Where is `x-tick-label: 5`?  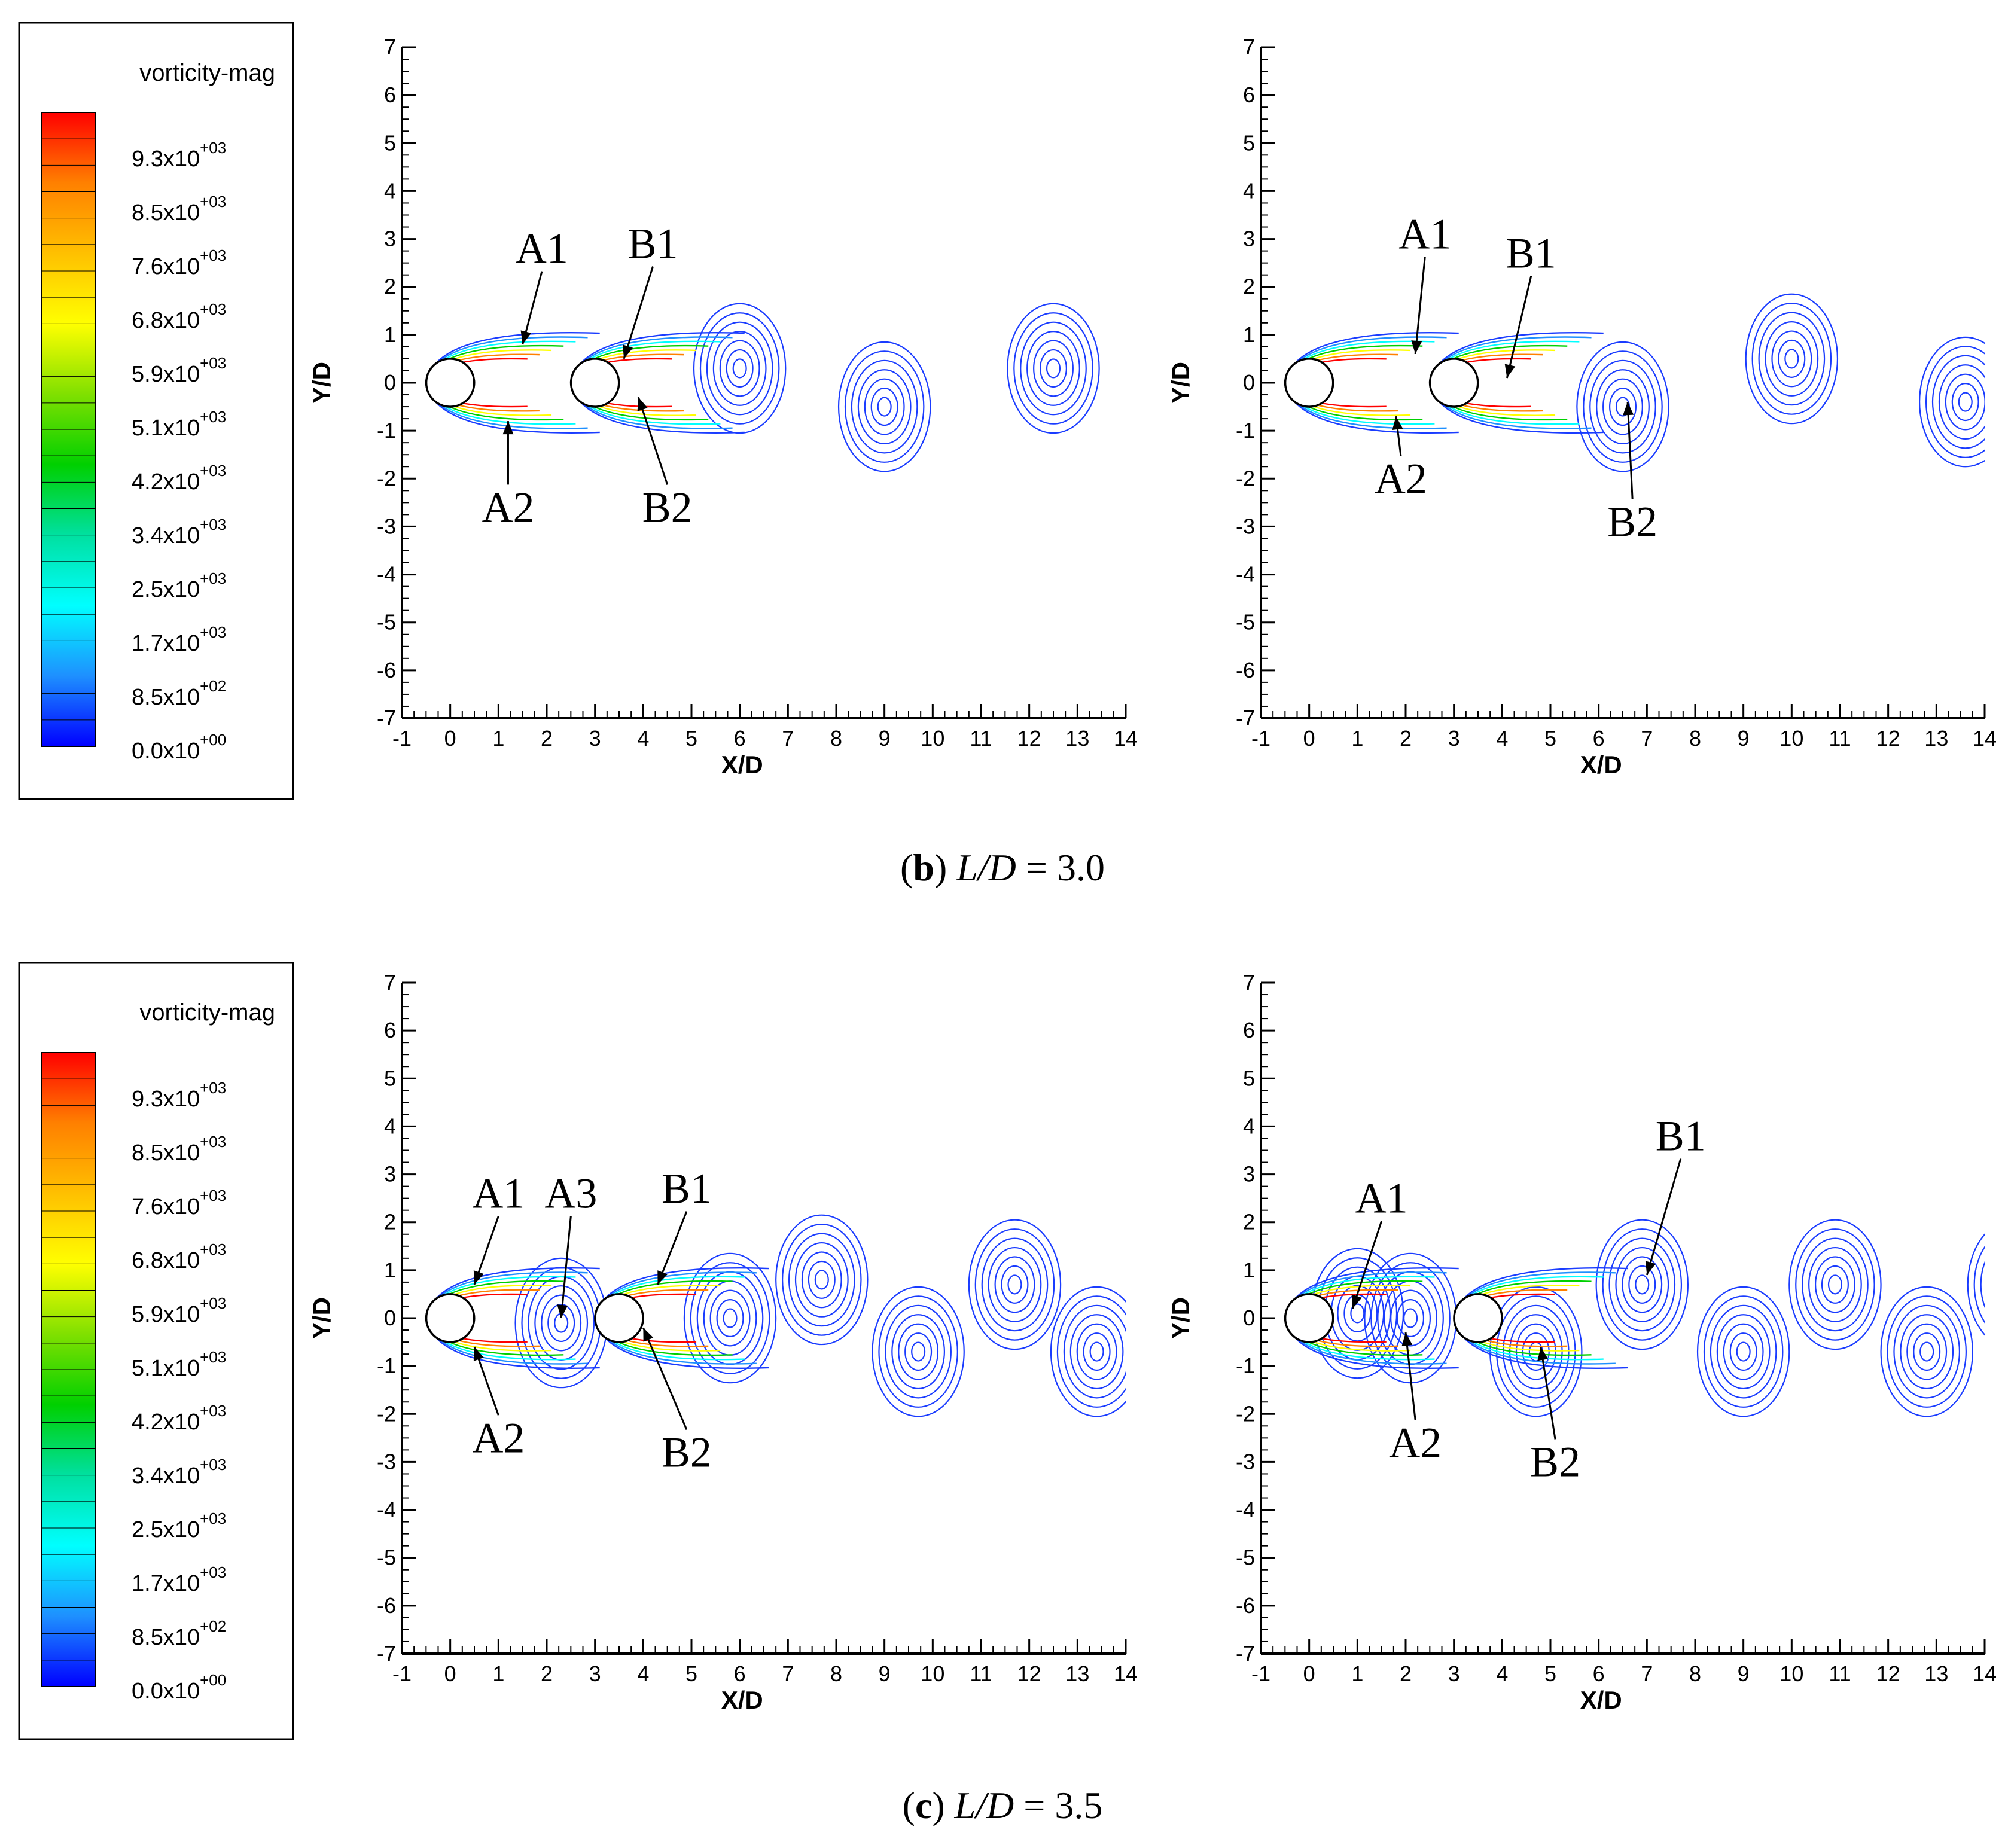
x-tick-label: 5 is located at coordinates (1550, 738).